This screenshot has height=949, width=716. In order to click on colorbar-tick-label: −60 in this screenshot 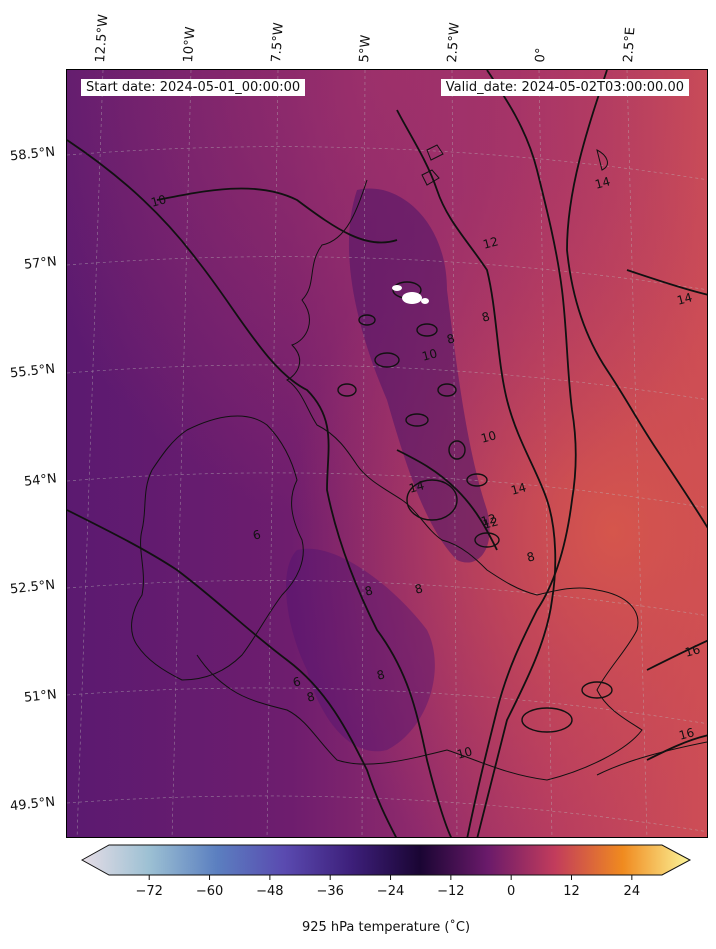, I will do `click(209, 891)`.